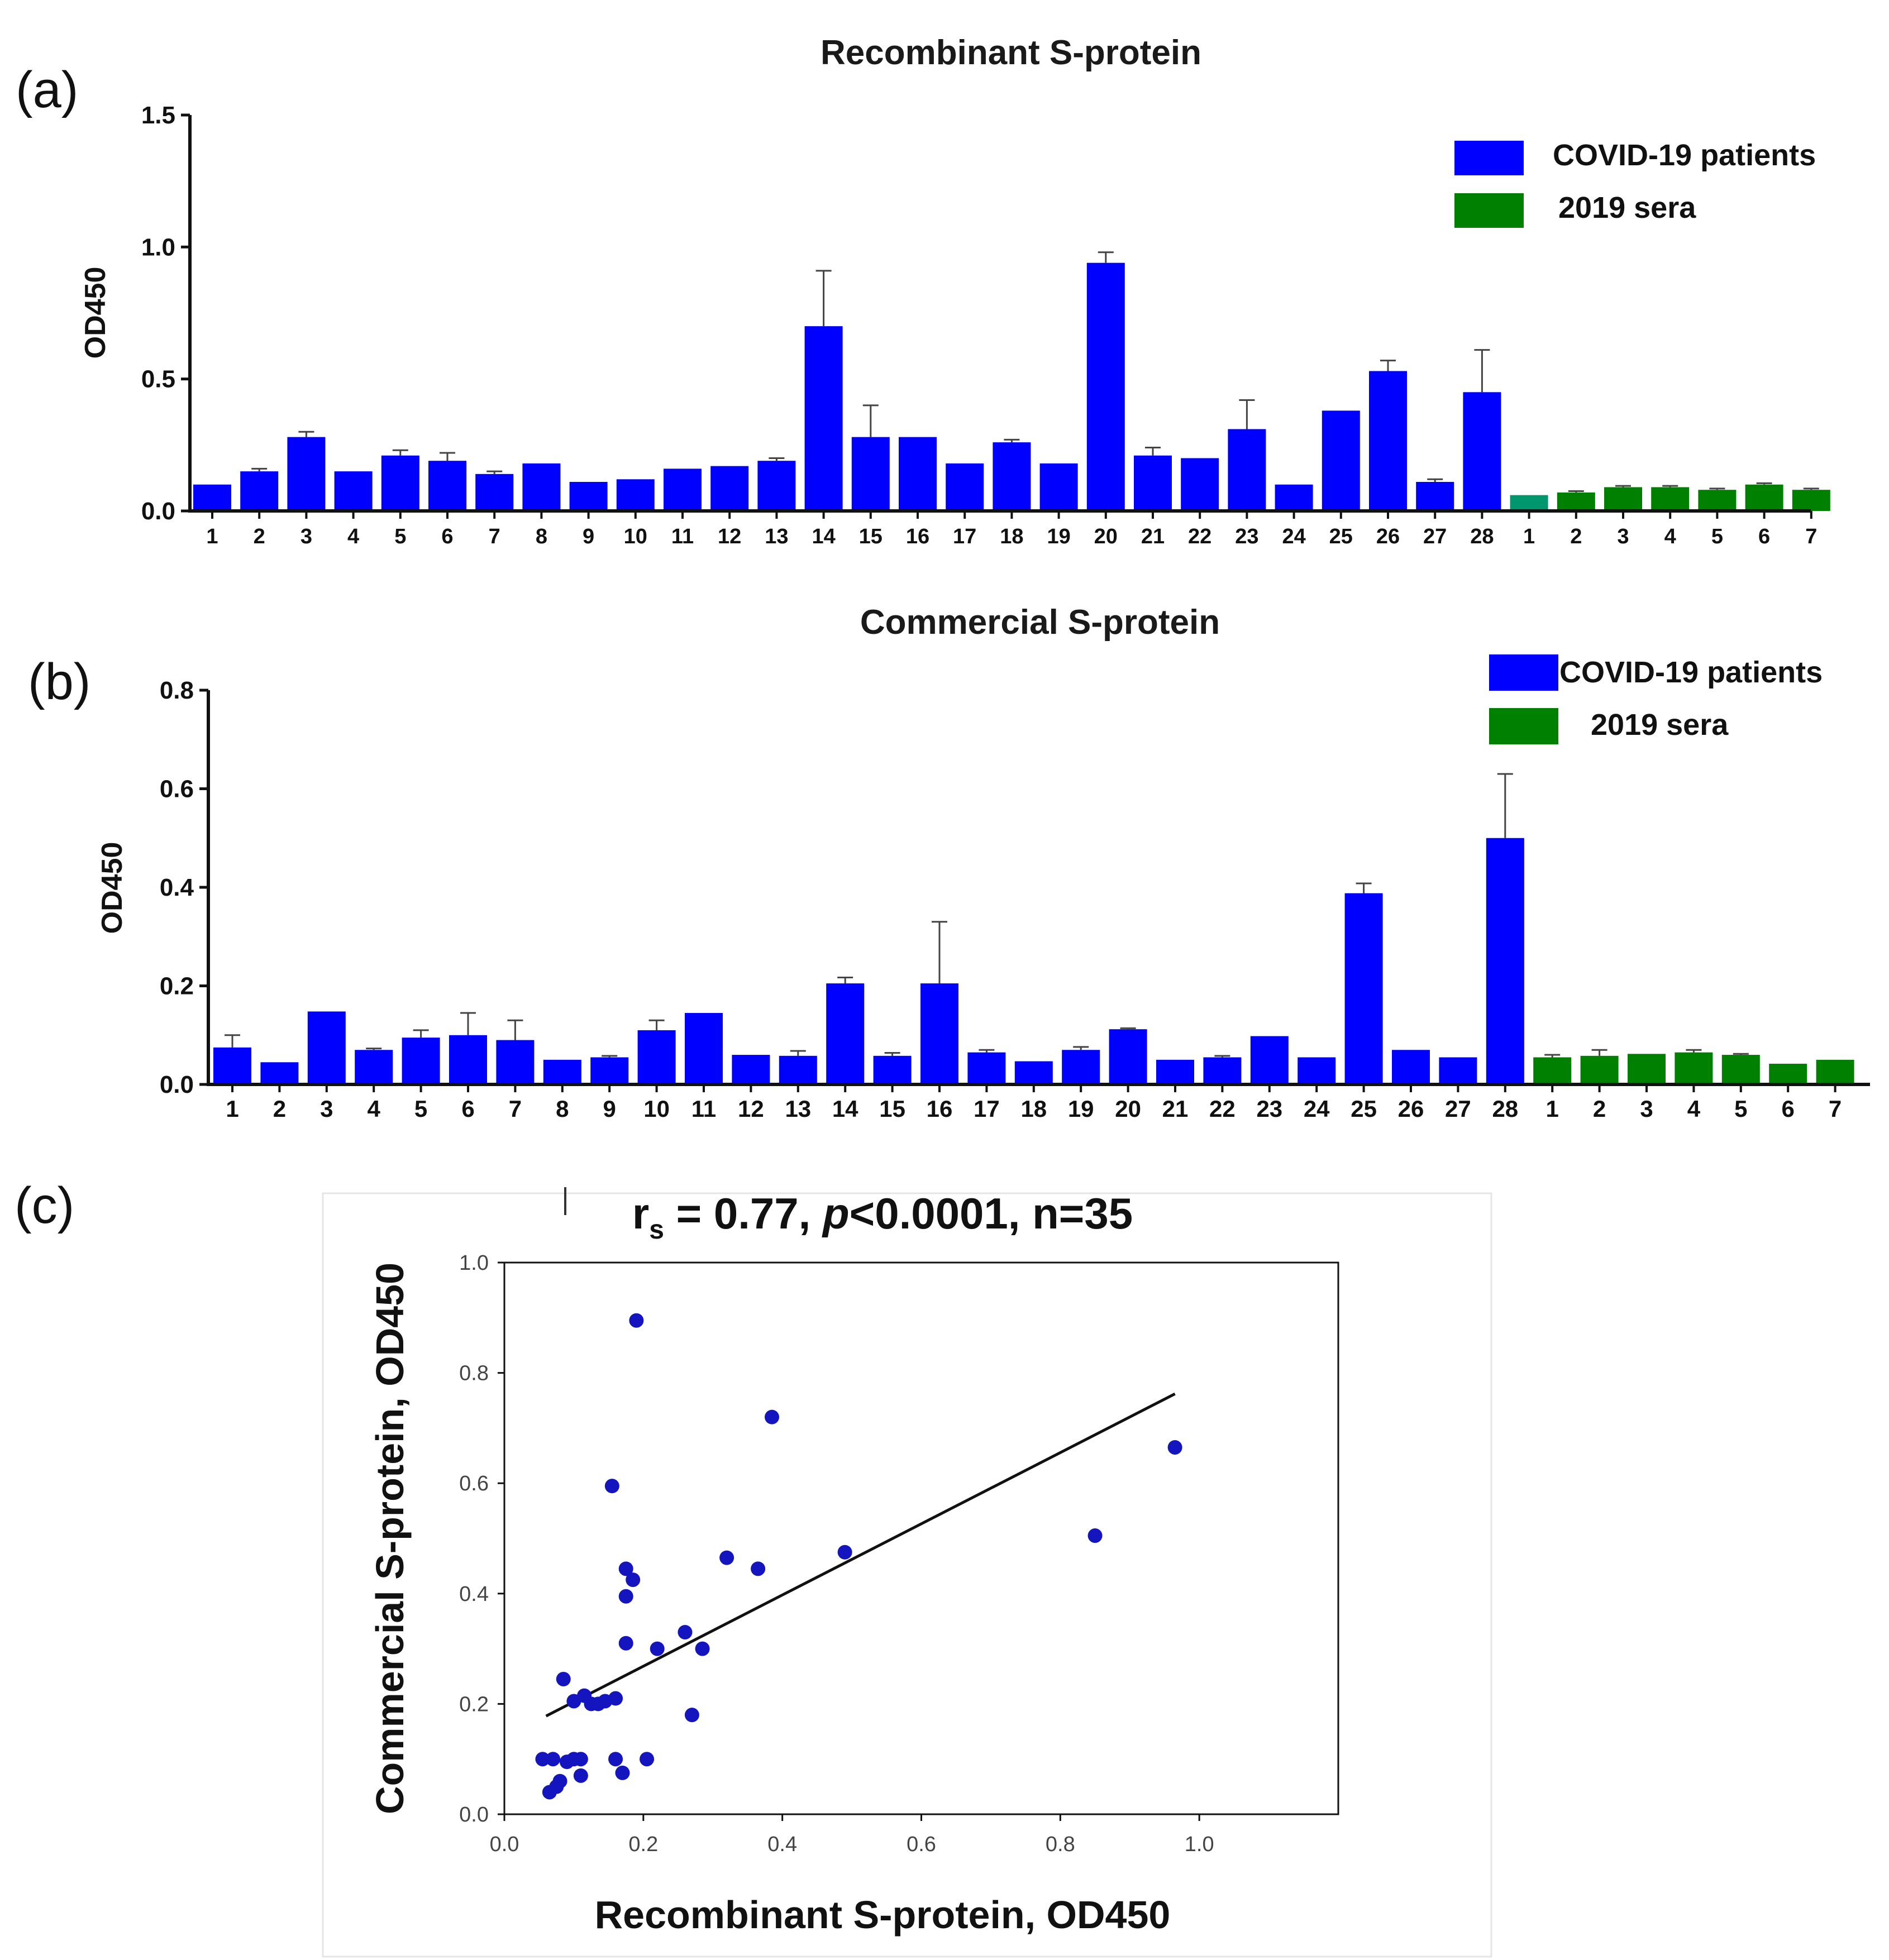 The width and height of the screenshot is (1889, 1960). I want to click on title-subscript: s, so click(657, 1230).